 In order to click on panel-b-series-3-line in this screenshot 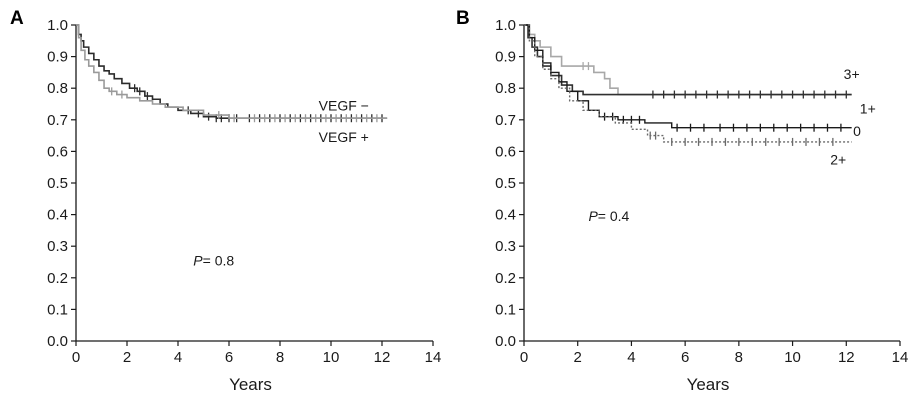, I will do `click(688, 76)`.